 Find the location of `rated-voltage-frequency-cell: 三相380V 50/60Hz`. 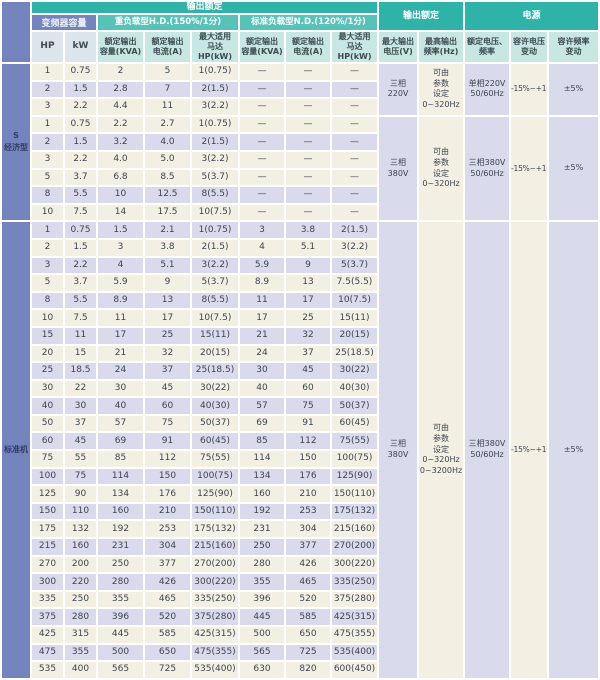

rated-voltage-frequency-cell: 三相380V 50/60Hz is located at coordinates (487, 450).